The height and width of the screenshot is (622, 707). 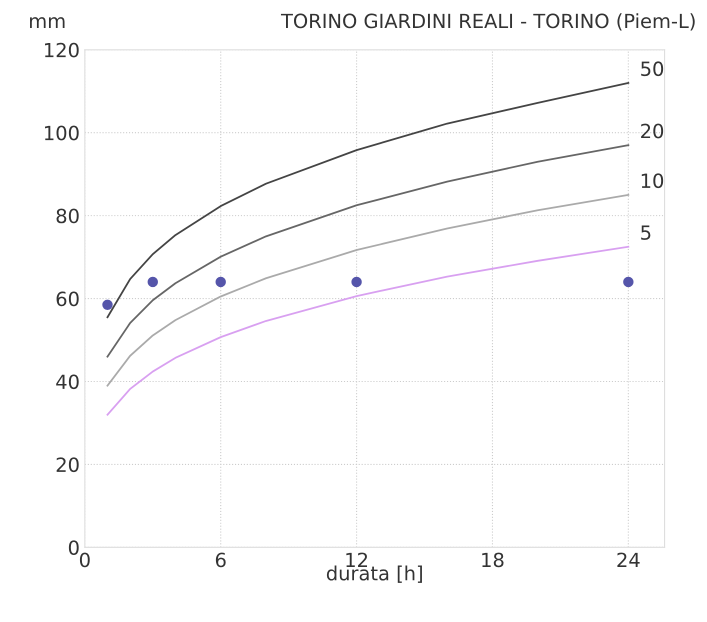 I want to click on y-tick-label: 100, so click(x=62, y=133).